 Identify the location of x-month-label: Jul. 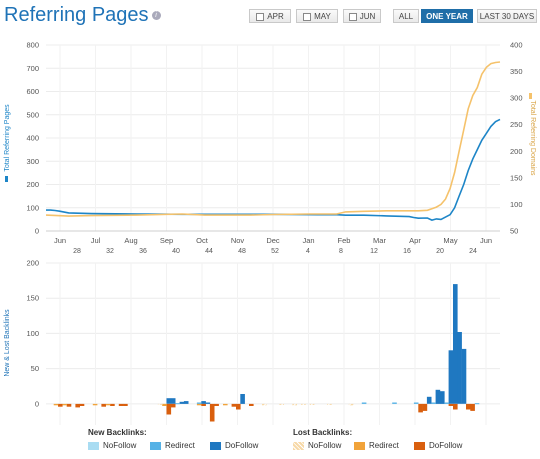
(96, 240).